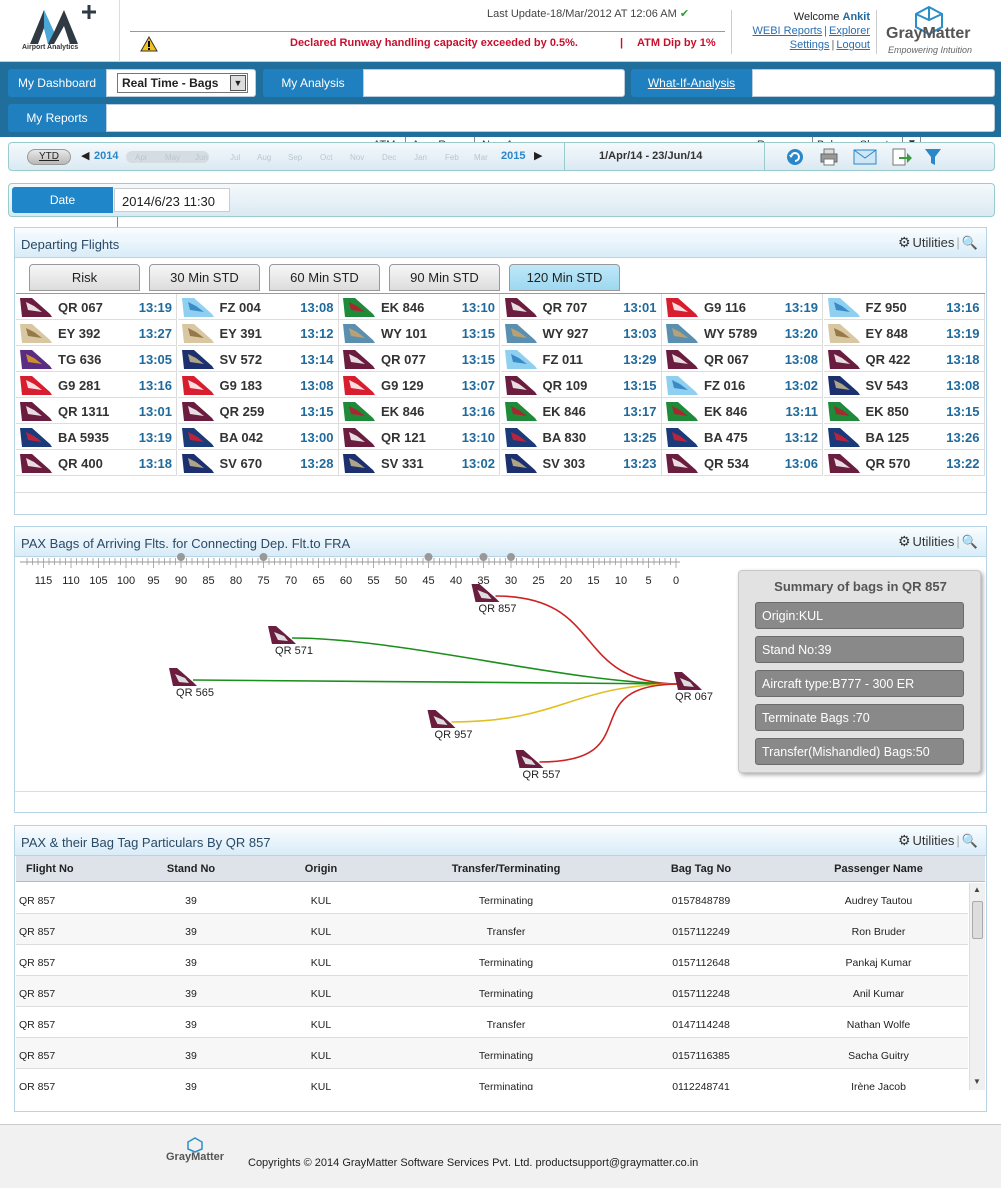  I want to click on month-sep: Sep, so click(295, 157).